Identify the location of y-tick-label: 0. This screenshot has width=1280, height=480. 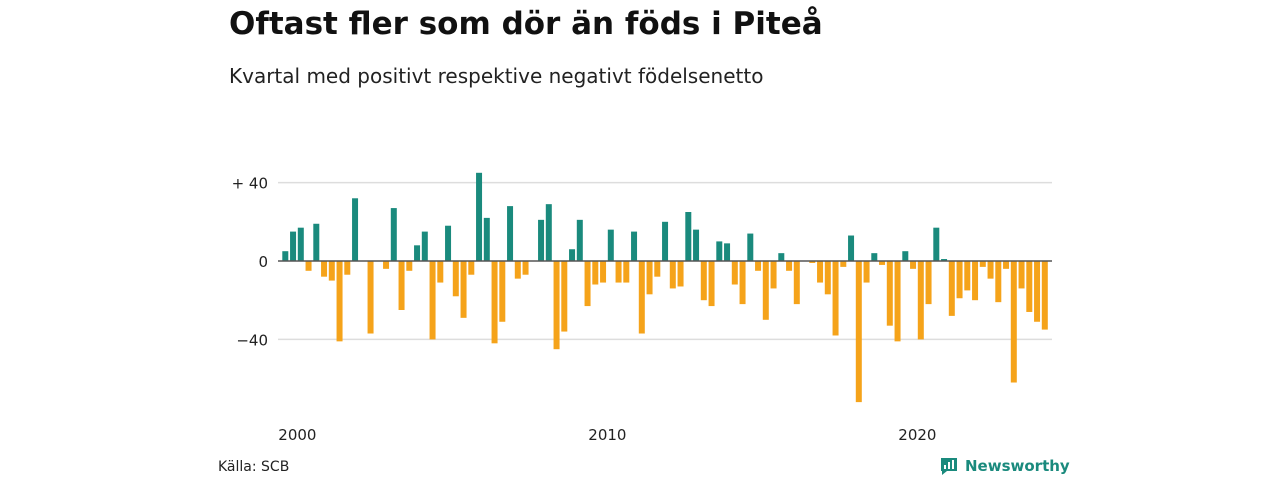
(263, 262).